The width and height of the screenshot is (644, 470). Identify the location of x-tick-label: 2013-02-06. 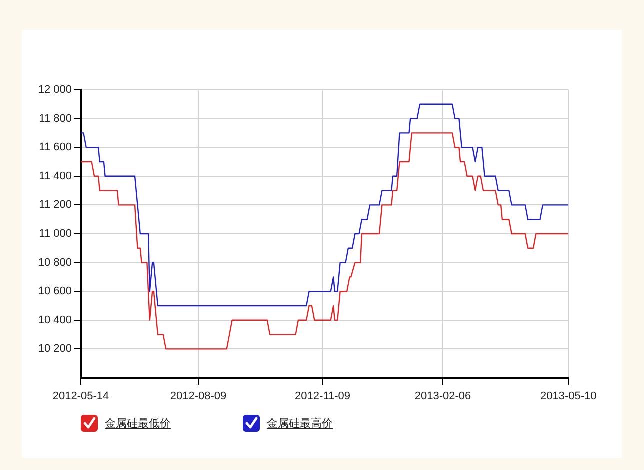
(443, 396).